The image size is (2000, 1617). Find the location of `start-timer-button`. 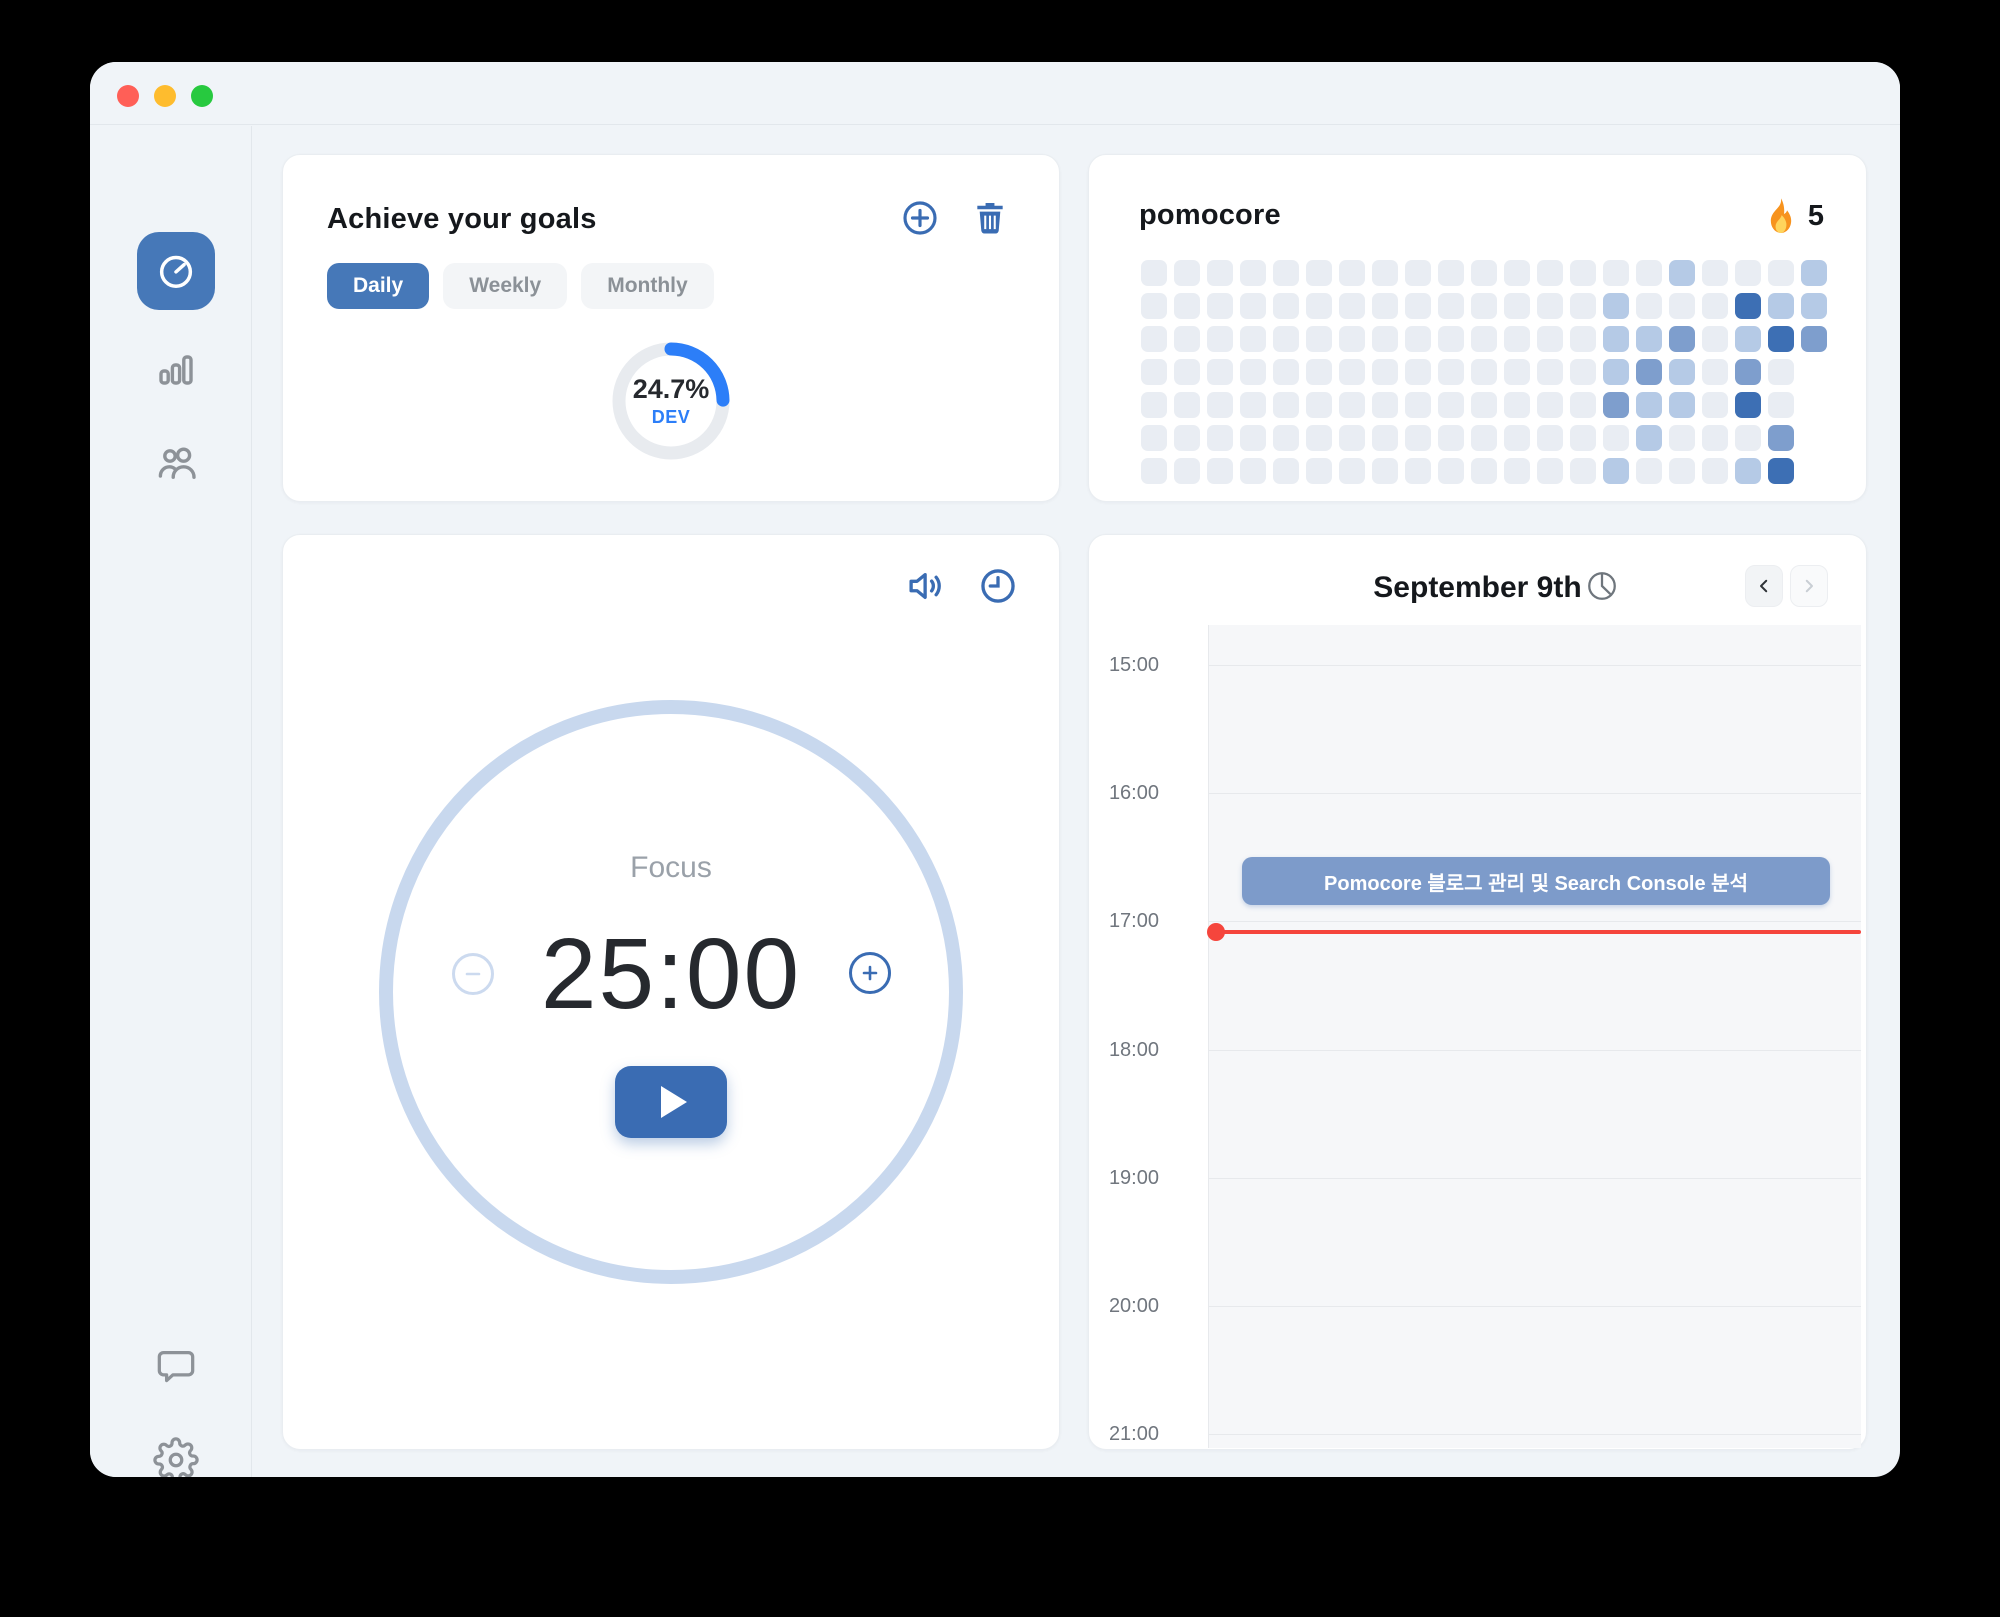

start-timer-button is located at coordinates (671, 1102).